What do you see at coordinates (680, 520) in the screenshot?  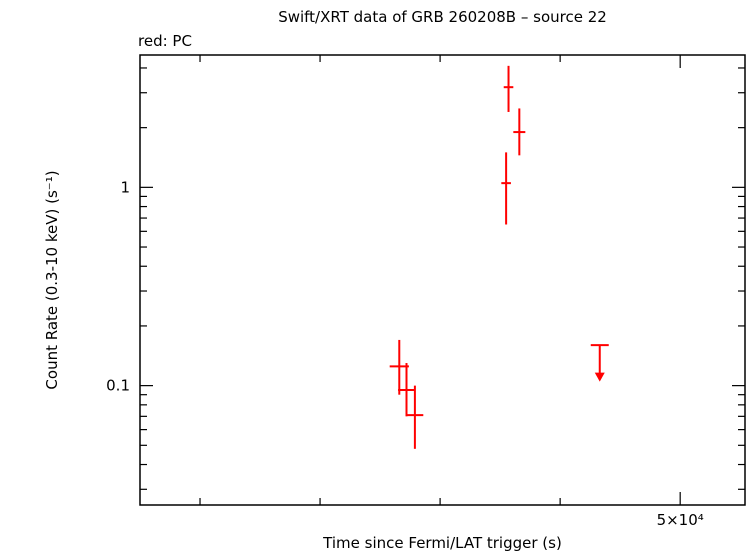 I see `x-tick-label: 5×10⁴` at bounding box center [680, 520].